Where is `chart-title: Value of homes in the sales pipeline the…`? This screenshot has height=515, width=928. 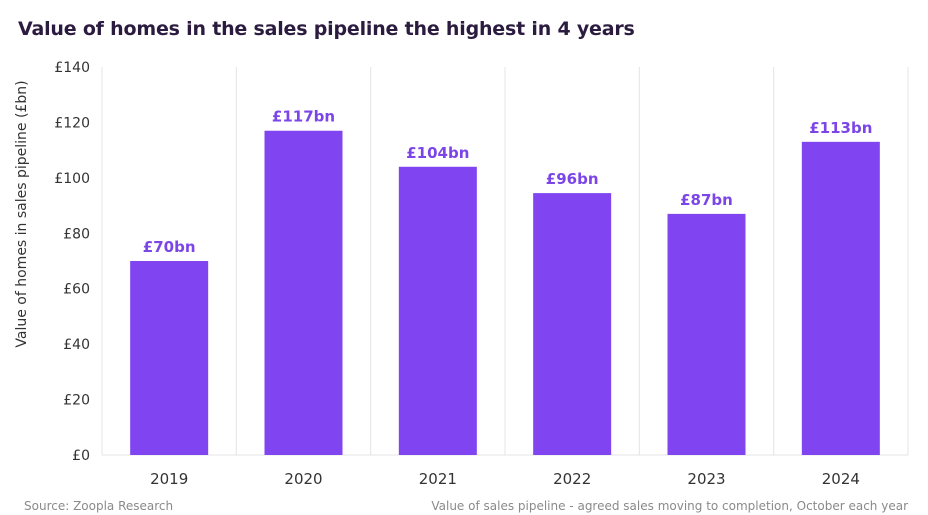
chart-title: Value of homes in the sales pipeline the… is located at coordinates (326, 29).